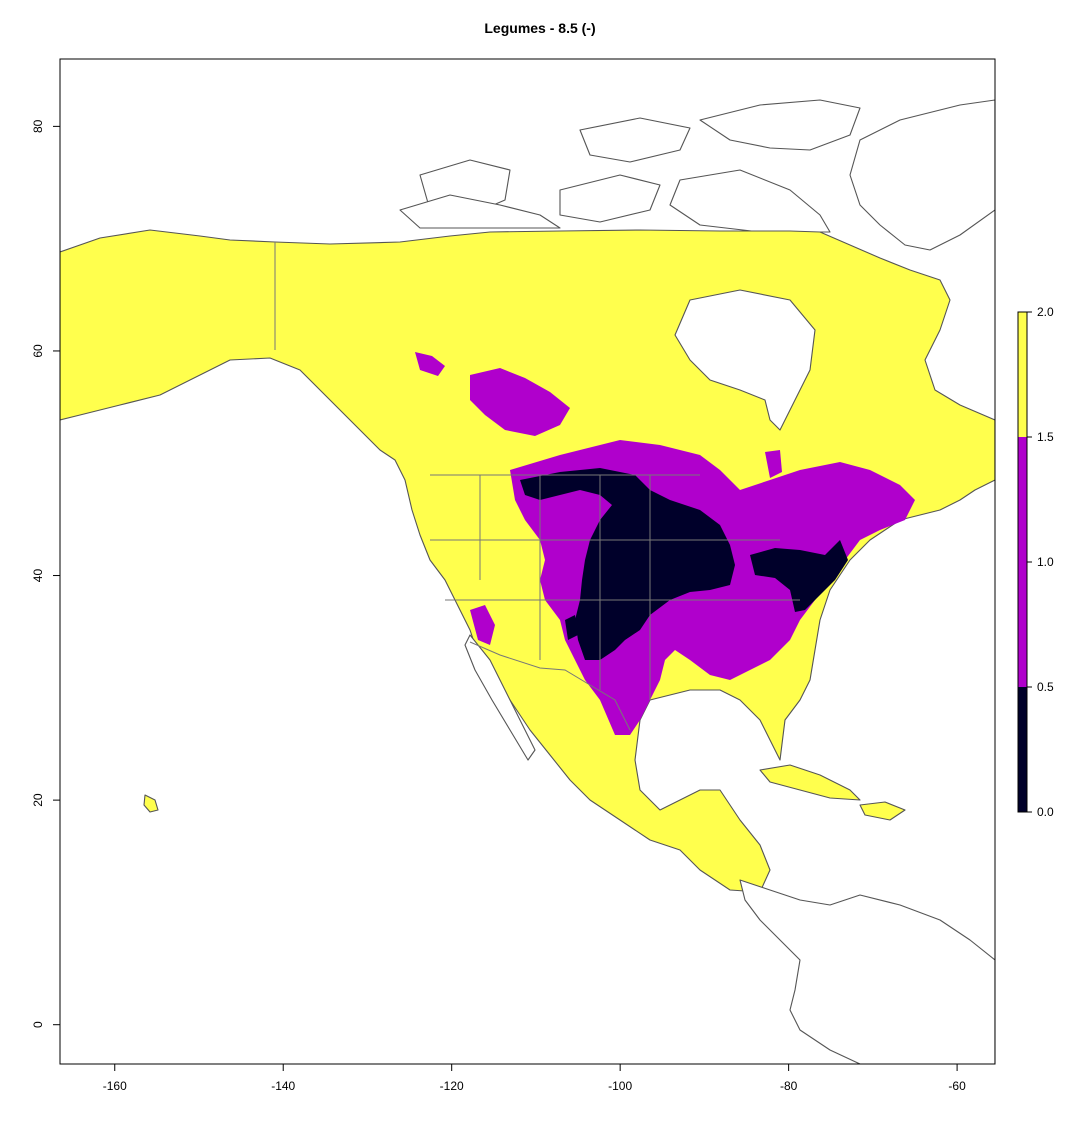 The height and width of the screenshot is (1138, 1080). What do you see at coordinates (1045, 312) in the screenshot?
I see `legend-tick-label: 2.0` at bounding box center [1045, 312].